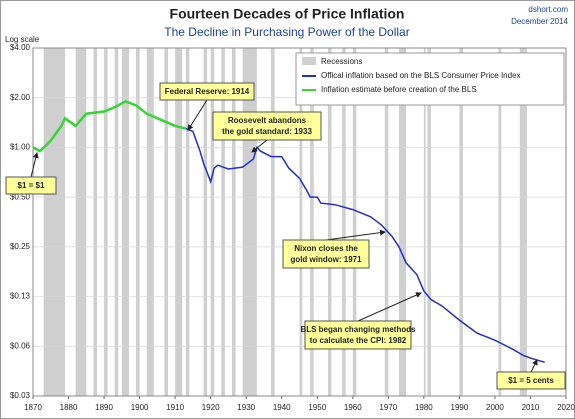 This screenshot has width=575, height=419. I want to click on legend-label: Recessions, so click(341, 61).